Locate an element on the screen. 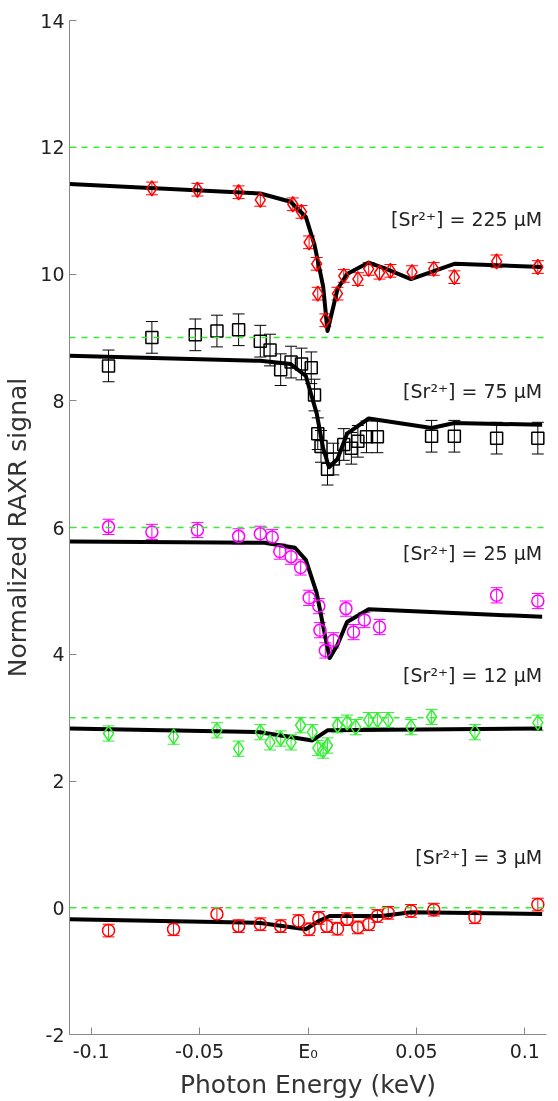 The width and height of the screenshot is (558, 1101). y-axis-title: Normalized RAXR signal is located at coordinates (18, 527).